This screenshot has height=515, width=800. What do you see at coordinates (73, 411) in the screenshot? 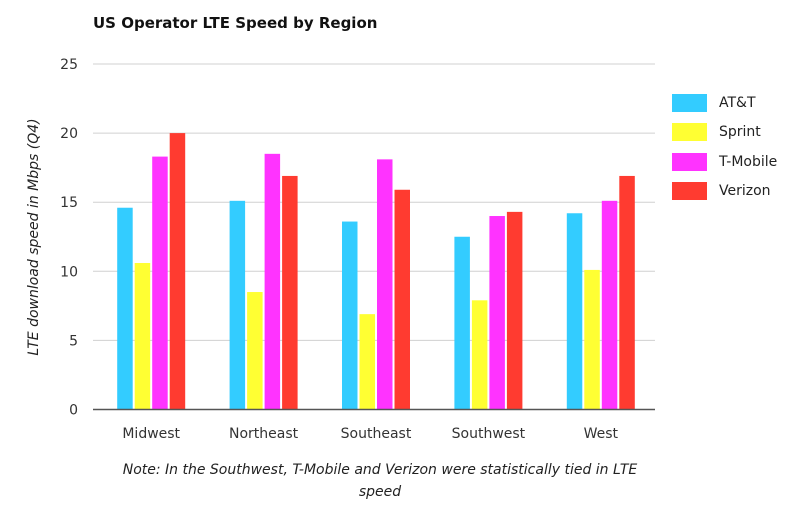
I see `y-tick-label: 0` at bounding box center [73, 411].